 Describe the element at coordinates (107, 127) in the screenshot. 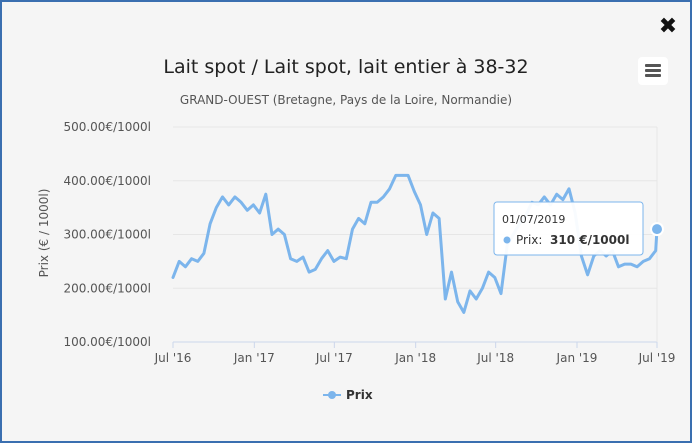

I see `y-tick-label: 500.00€/1000l` at that location.